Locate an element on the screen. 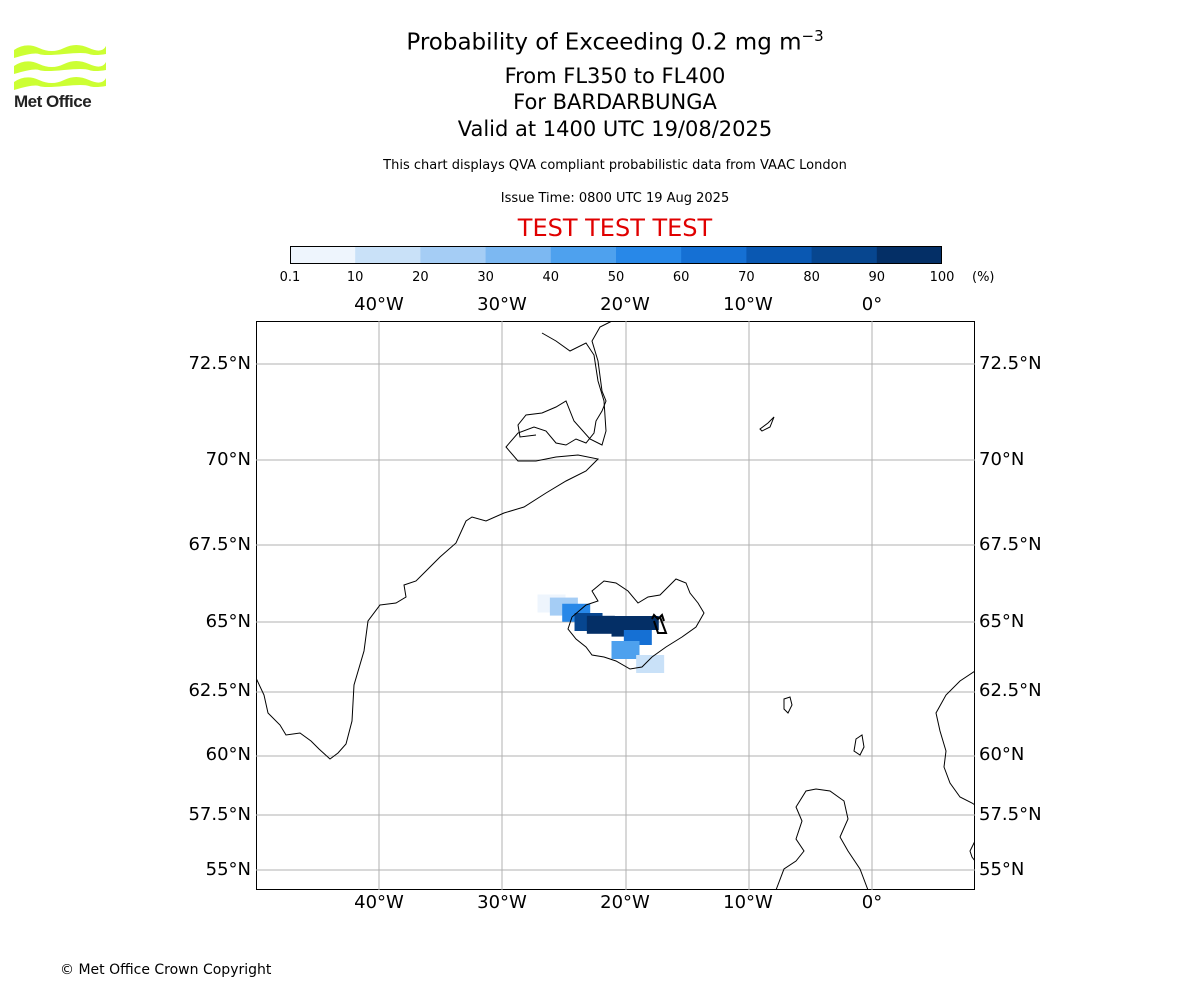 The height and width of the screenshot is (1000, 1200). flight-levels: From FL350 to FL400 is located at coordinates (615, 76).